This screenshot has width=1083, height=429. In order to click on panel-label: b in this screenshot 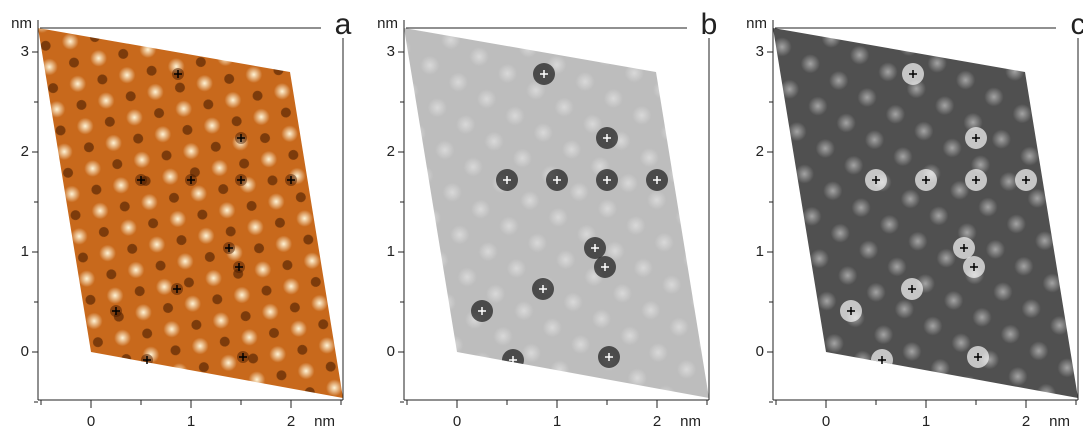, I will do `click(709, 24)`.